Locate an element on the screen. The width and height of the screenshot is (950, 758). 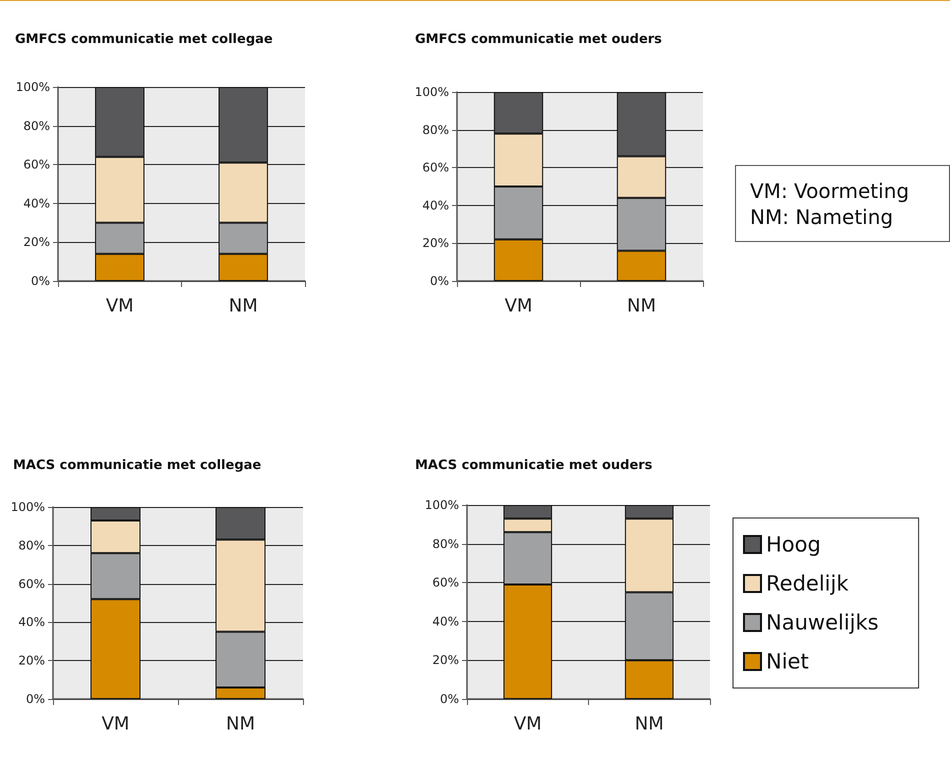
chart-title: GMFCS communicatie met collegae is located at coordinates (144, 39).